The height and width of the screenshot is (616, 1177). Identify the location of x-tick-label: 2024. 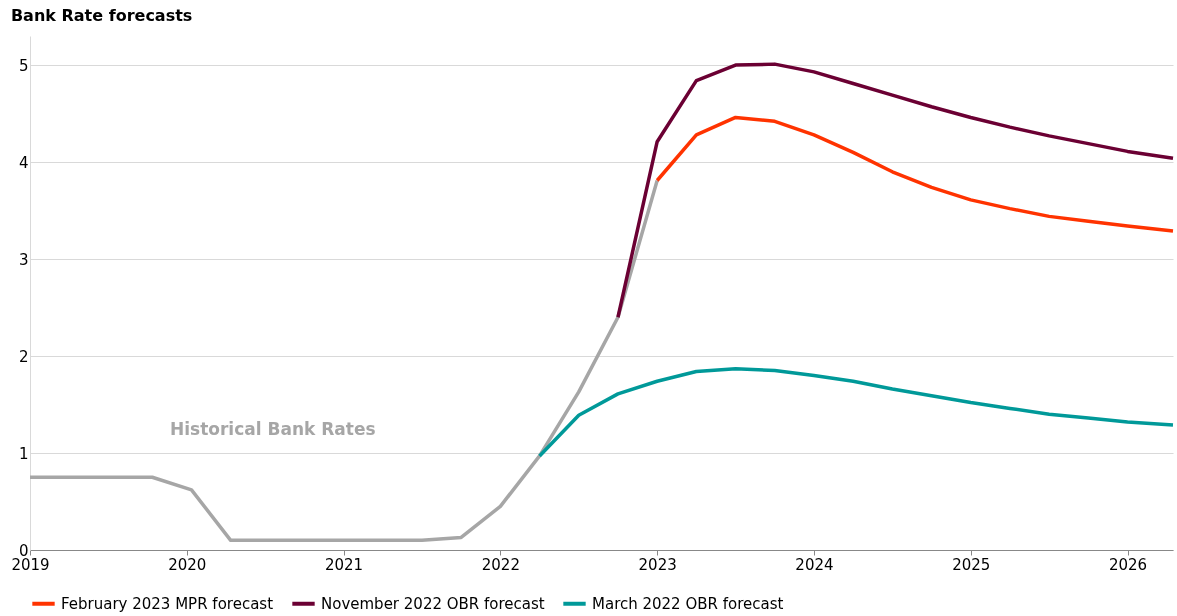
(814, 564).